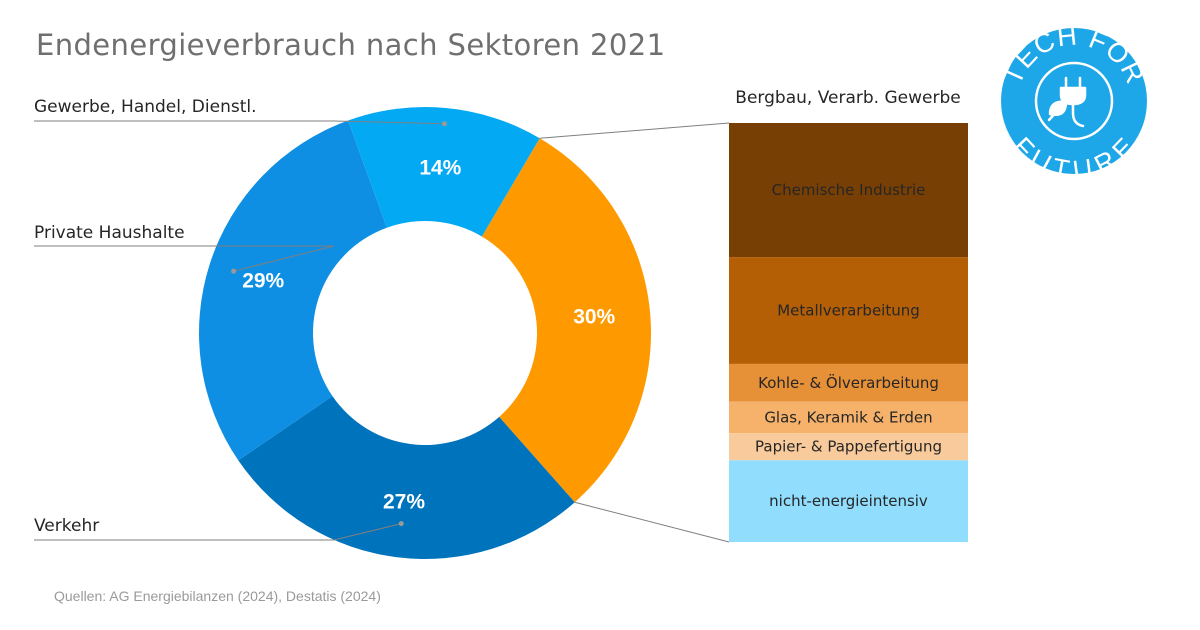  I want to click on plug-leaf-icon, so click(1067, 102).